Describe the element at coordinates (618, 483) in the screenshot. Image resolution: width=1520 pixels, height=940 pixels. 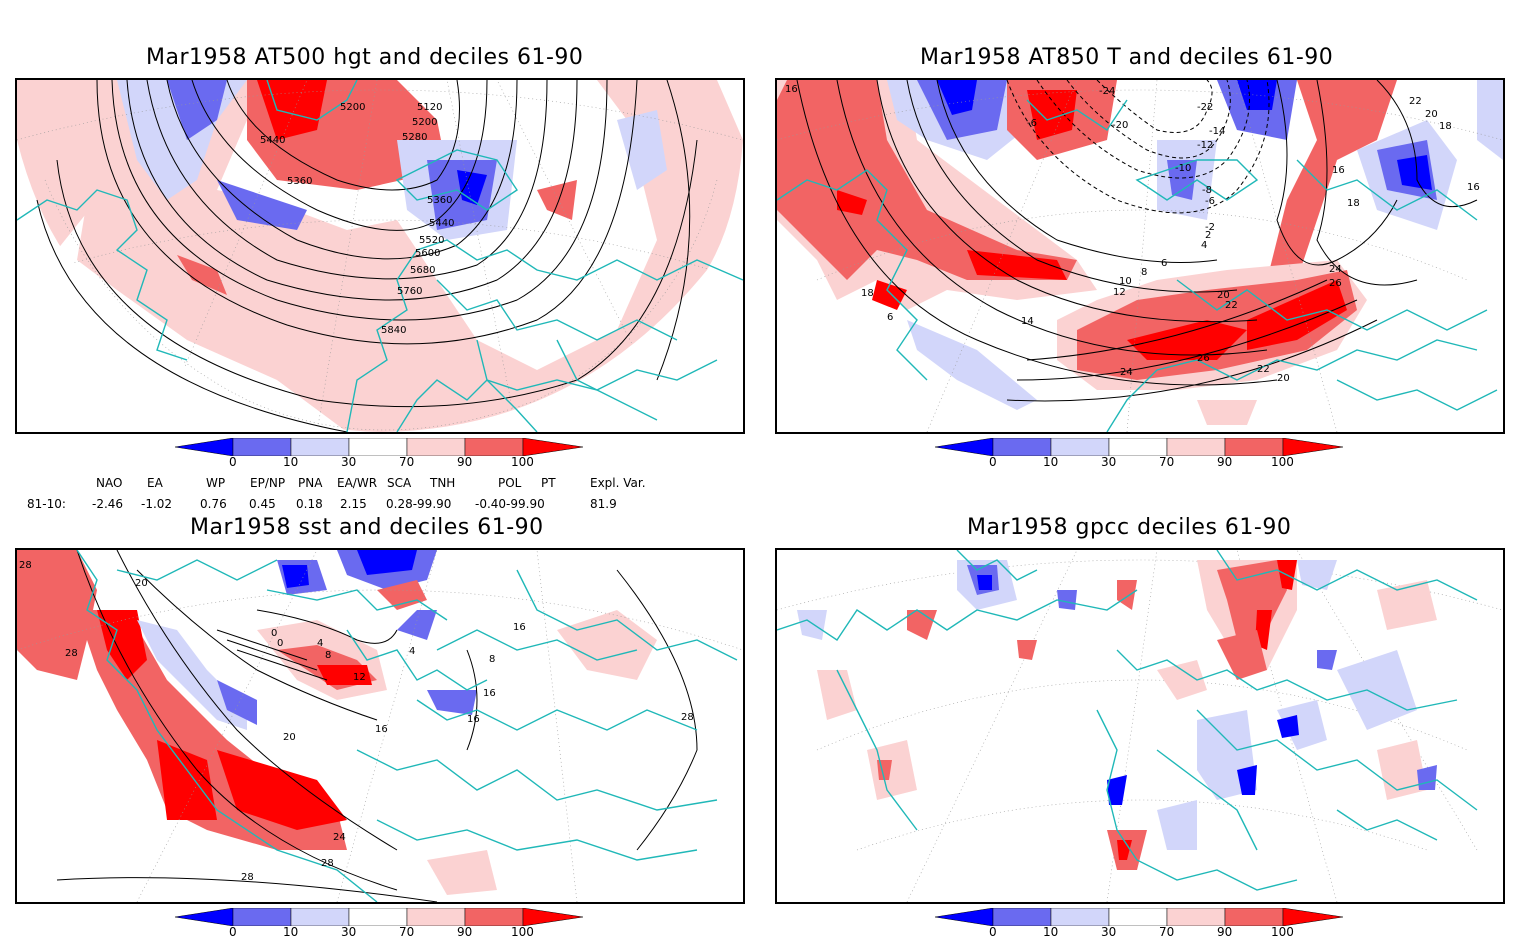
I see `index-header: Expl. Var.` at that location.